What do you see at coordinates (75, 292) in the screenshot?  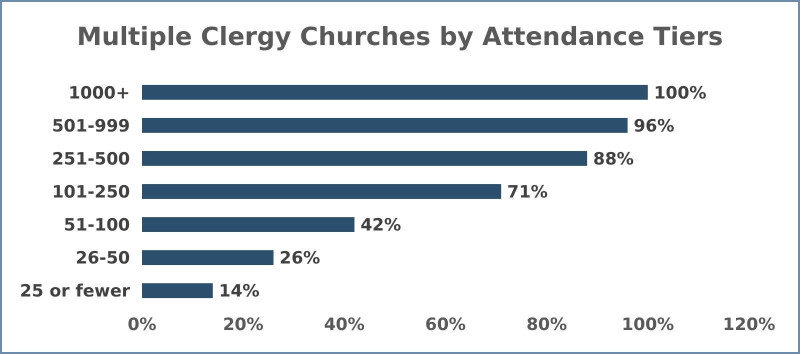 I see `y-tick-label: 25 or fewer` at bounding box center [75, 292].